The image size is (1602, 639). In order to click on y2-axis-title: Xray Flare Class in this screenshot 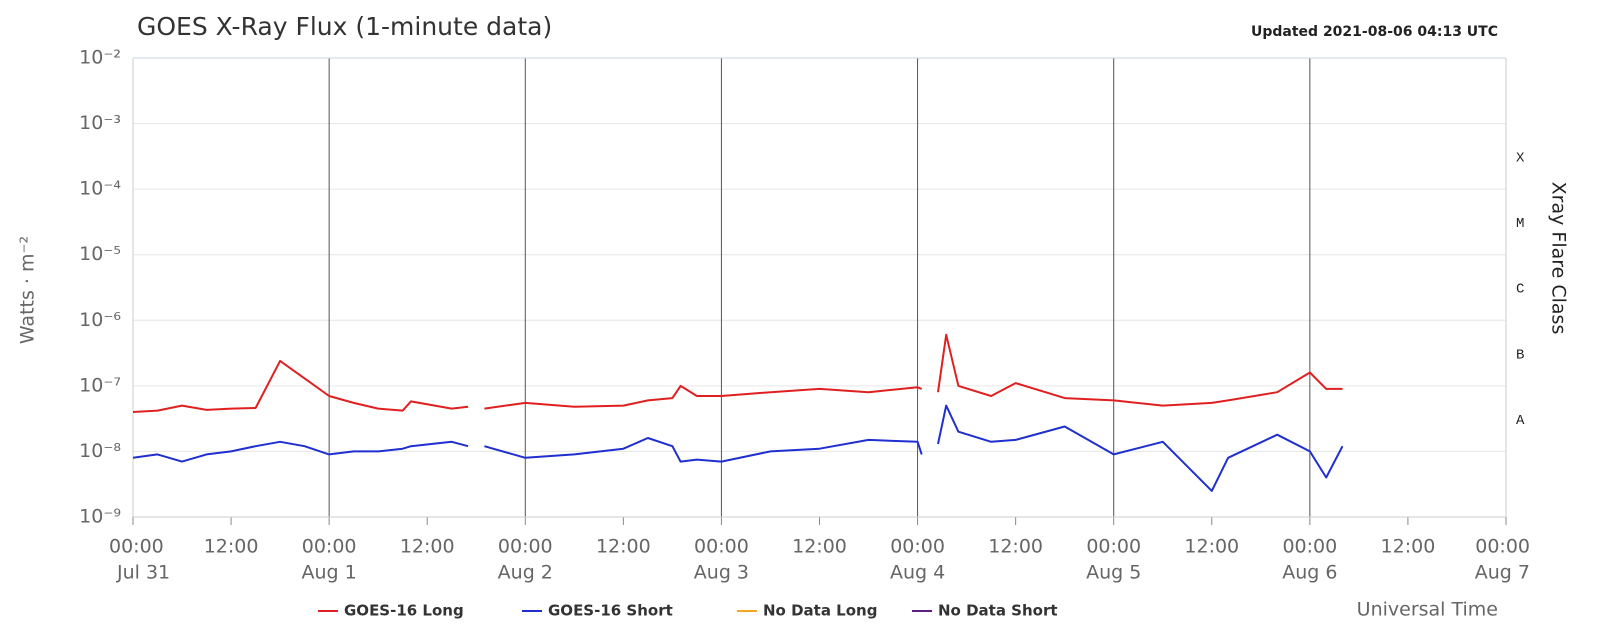, I will do `click(1559, 258)`.